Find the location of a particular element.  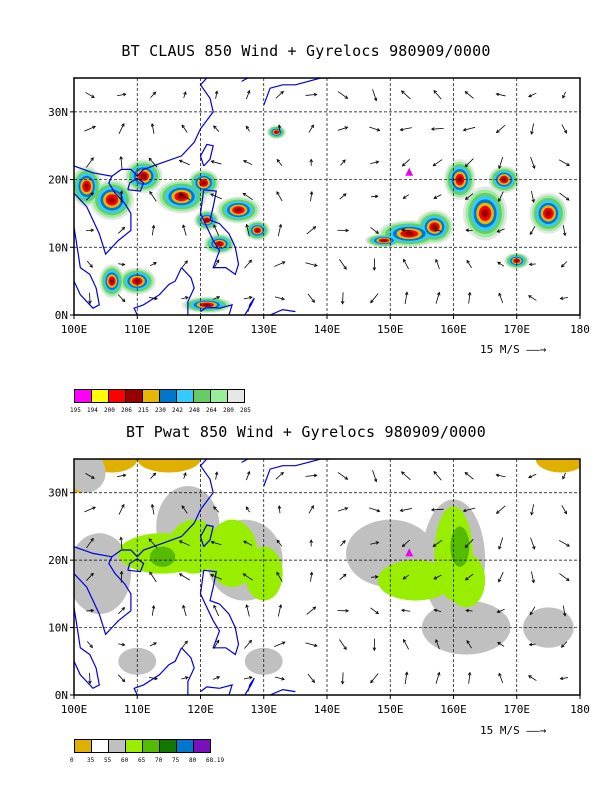

lon-tick-label: 150E is located at coordinates (390, 329).